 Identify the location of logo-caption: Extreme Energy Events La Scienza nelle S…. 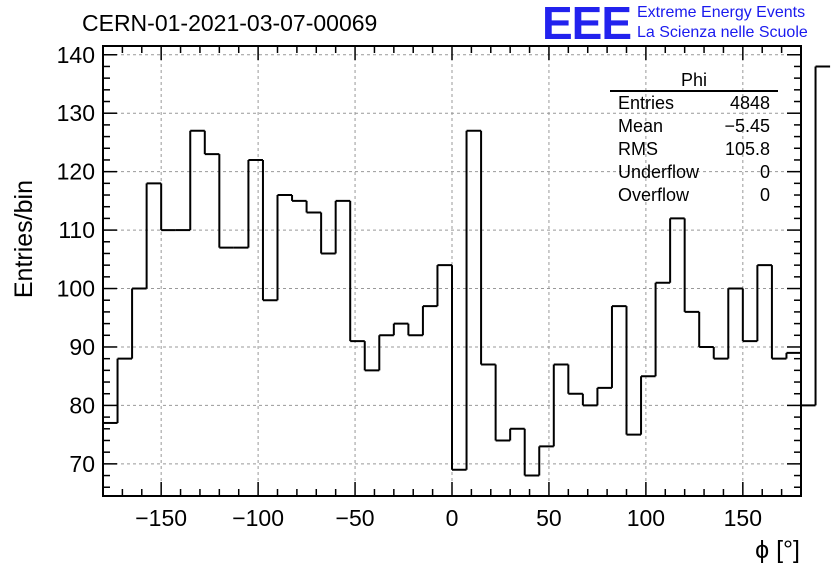
(722, 23).